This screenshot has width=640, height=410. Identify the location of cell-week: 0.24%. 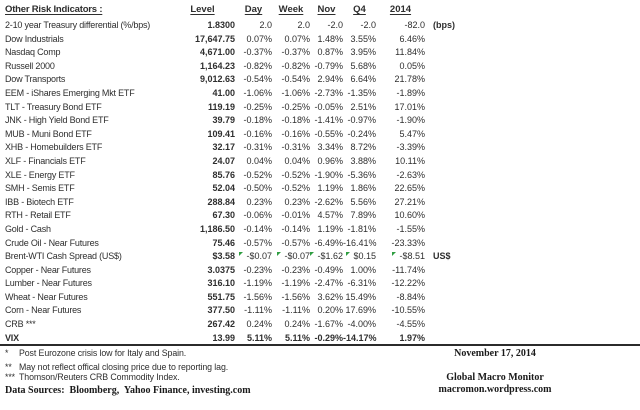
(297, 324).